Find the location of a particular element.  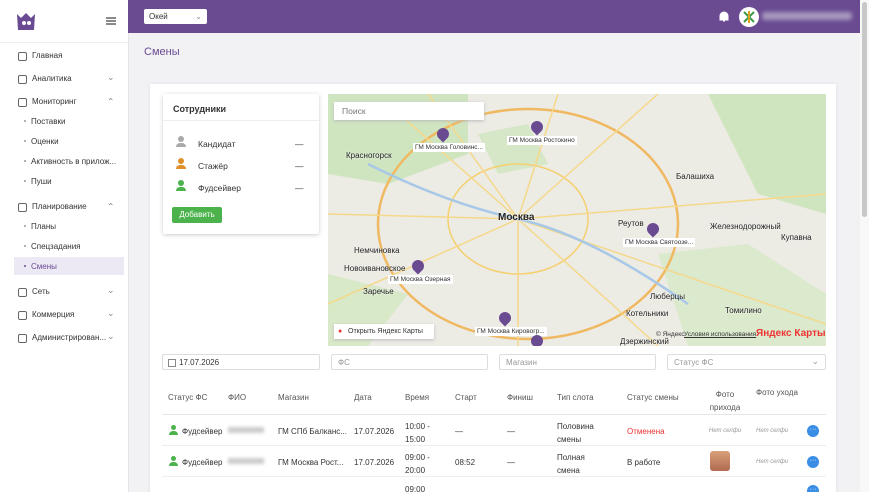

table-header: Старт is located at coordinates (466, 397).